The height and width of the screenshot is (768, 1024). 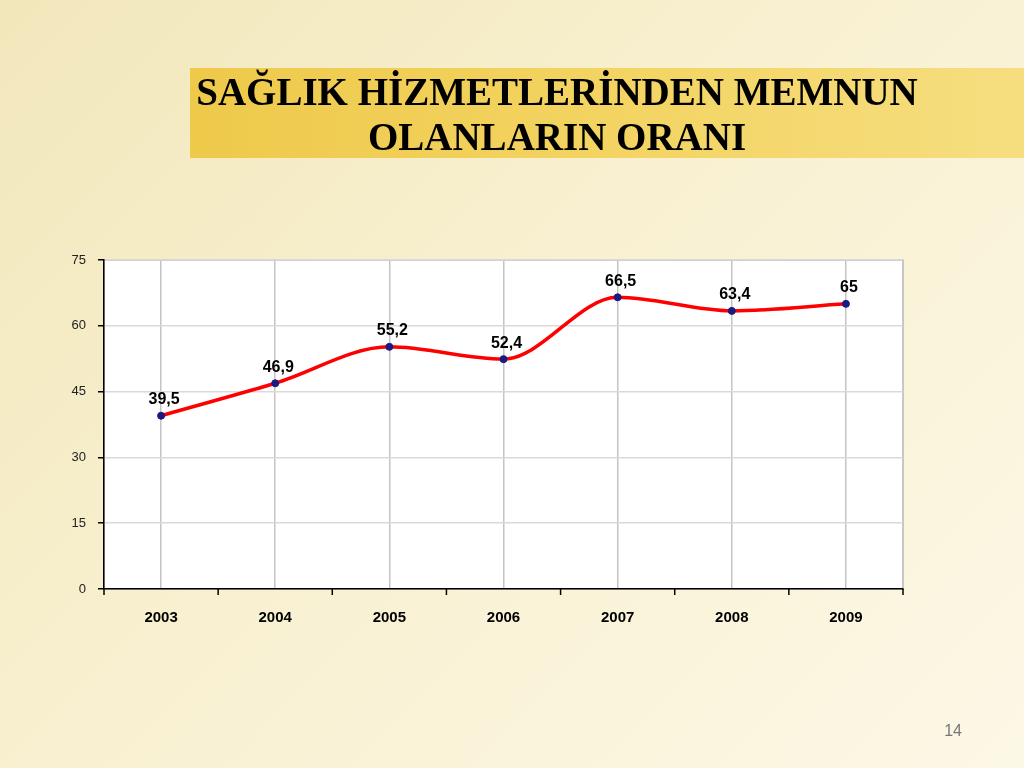 I want to click on x-tick-label: 2008, so click(x=732, y=617).